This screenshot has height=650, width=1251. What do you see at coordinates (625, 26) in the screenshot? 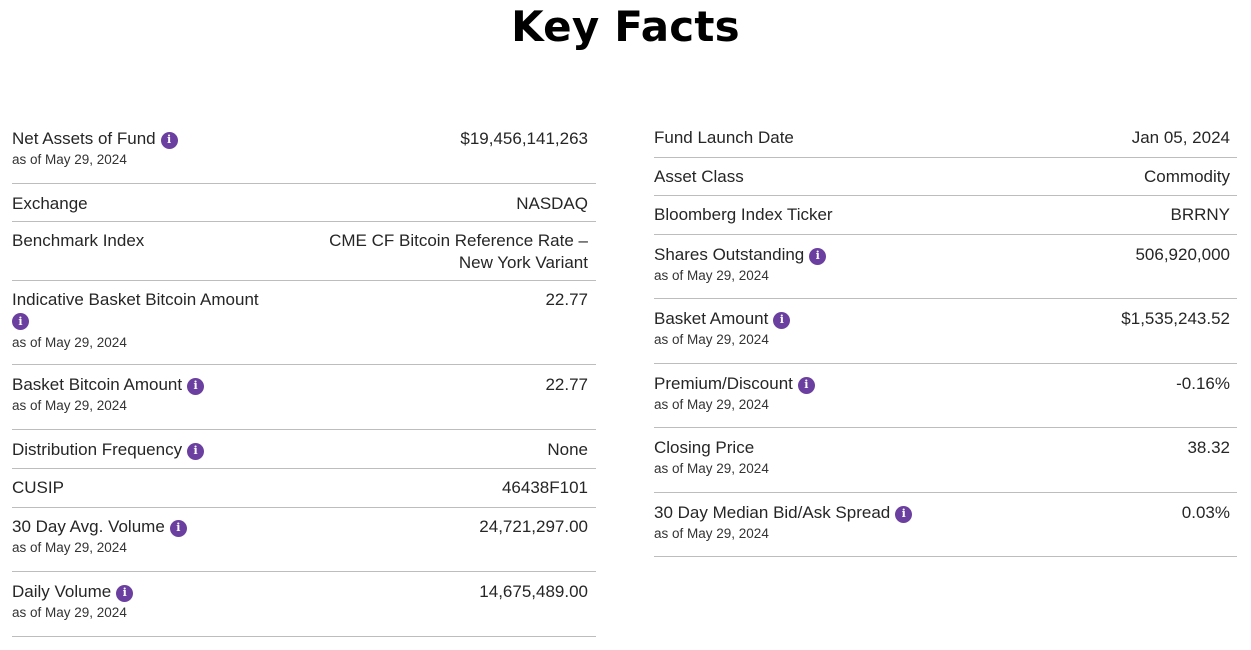
I see `page-title: Key Facts` at bounding box center [625, 26].